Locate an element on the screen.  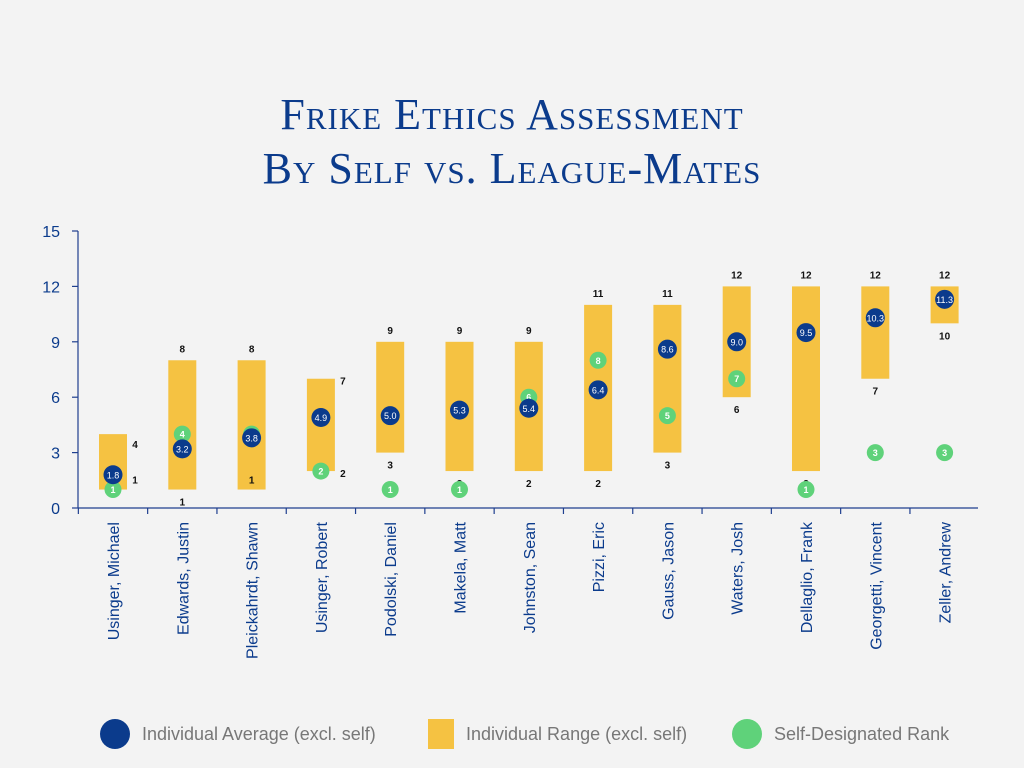
self-rank-label: 7 is located at coordinates (736, 379).